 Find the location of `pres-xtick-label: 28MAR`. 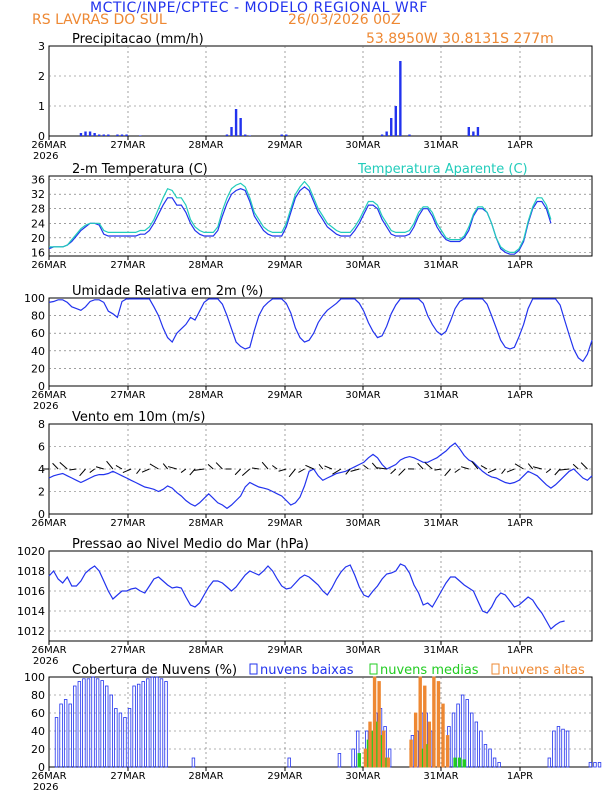

pres-xtick-label: 28MAR is located at coordinates (205, 650).